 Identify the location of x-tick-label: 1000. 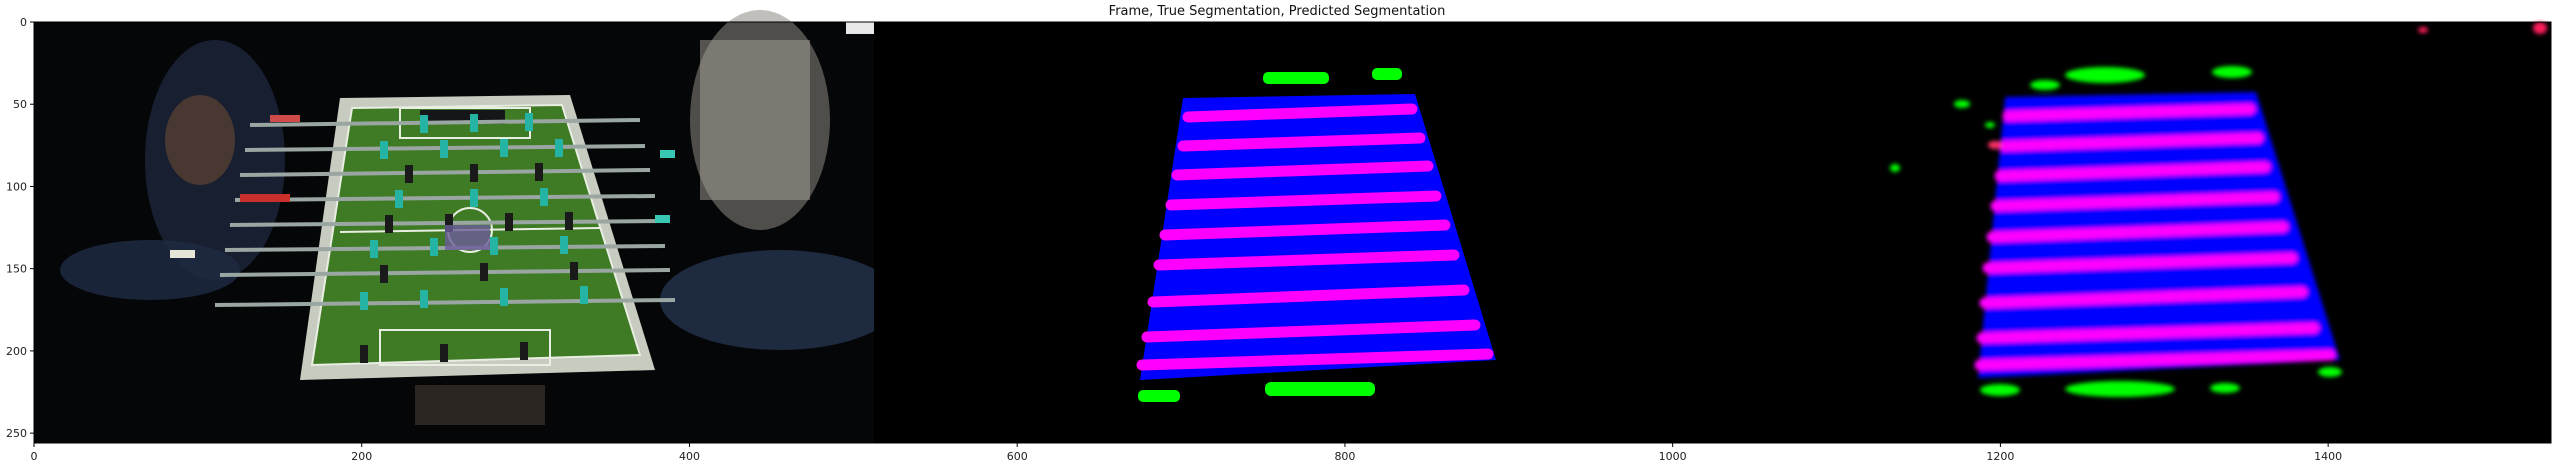
(1673, 456).